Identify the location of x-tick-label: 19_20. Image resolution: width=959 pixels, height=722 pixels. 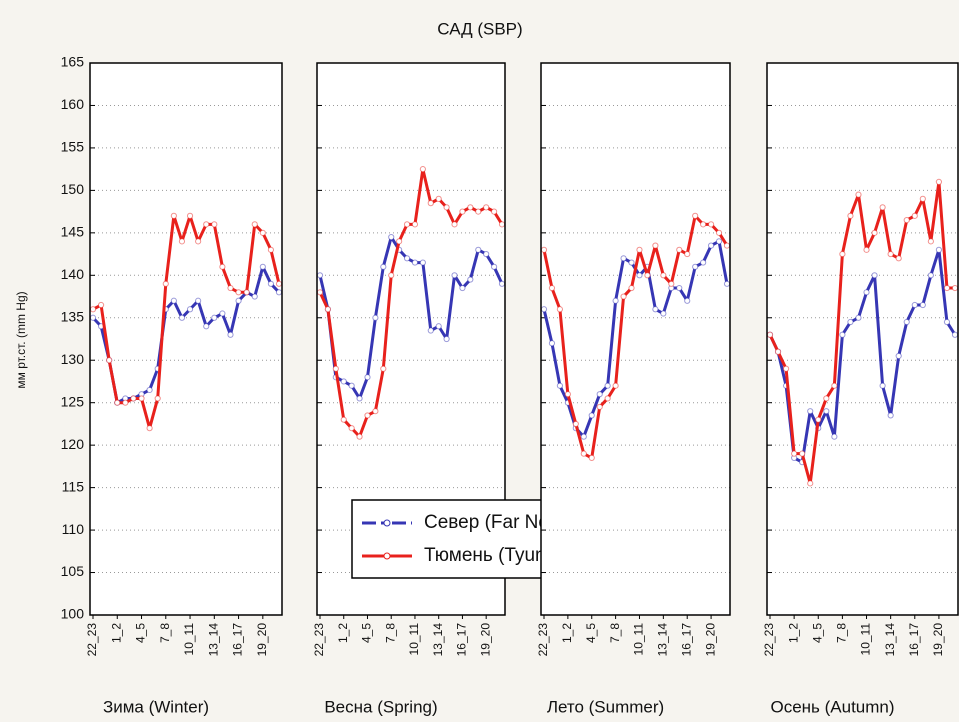
(262, 640).